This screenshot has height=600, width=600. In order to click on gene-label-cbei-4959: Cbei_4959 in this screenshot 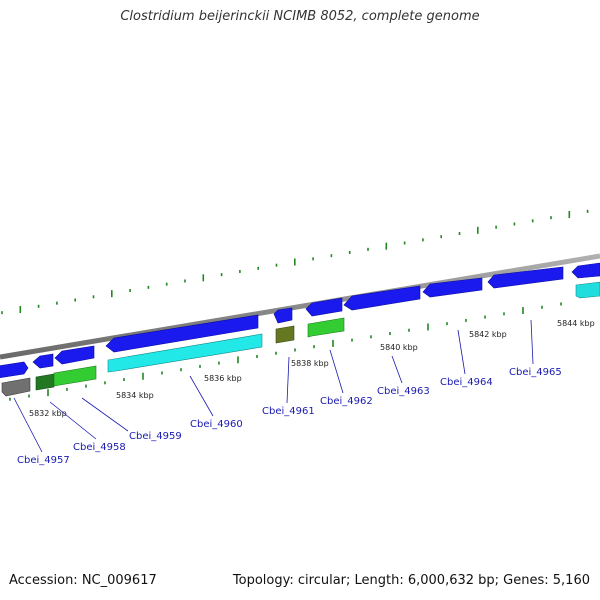, I will do `click(155, 436)`.